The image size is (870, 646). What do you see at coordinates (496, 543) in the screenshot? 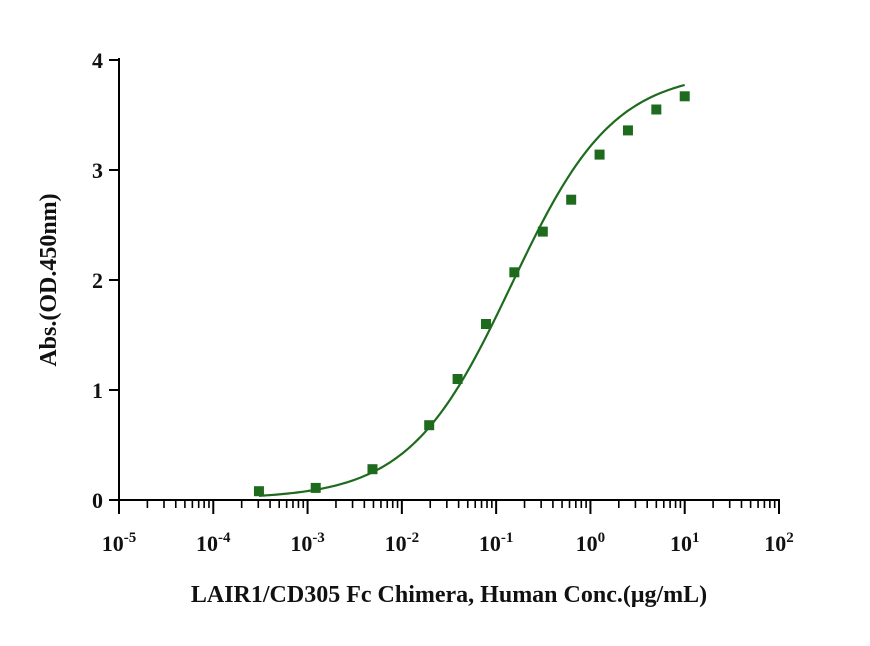
I see `x-tick-label: 10⁻¹` at bounding box center [496, 543].